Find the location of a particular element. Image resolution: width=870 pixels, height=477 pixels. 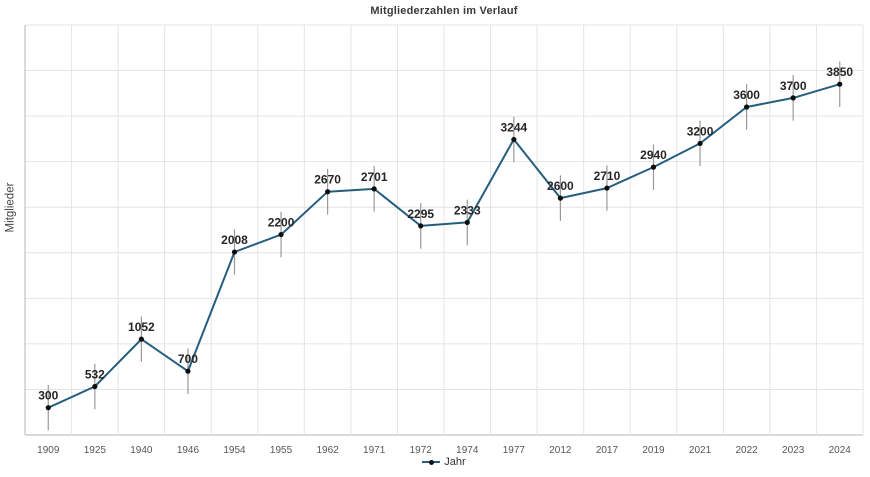

data-point-label: 2710 is located at coordinates (607, 176).